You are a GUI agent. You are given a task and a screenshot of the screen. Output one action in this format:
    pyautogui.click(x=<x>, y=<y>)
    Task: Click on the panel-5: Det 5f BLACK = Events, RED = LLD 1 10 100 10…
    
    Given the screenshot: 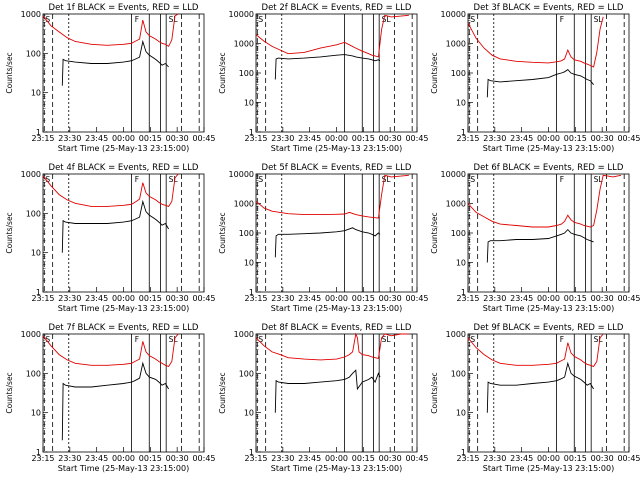 What is the action you would take?
    pyautogui.click(x=323, y=238)
    